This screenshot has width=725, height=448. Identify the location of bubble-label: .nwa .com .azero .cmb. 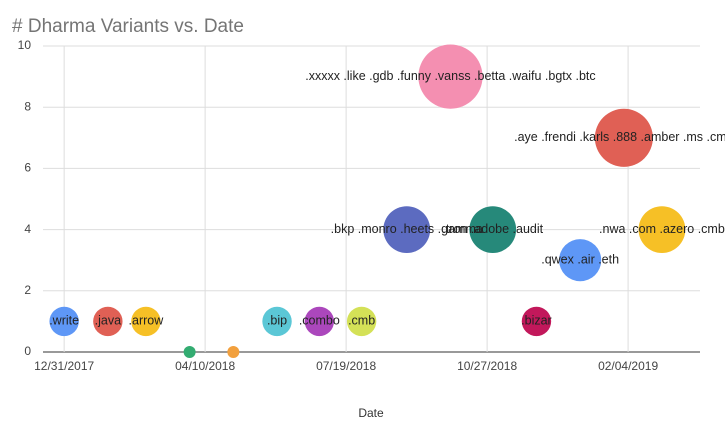
(662, 229).